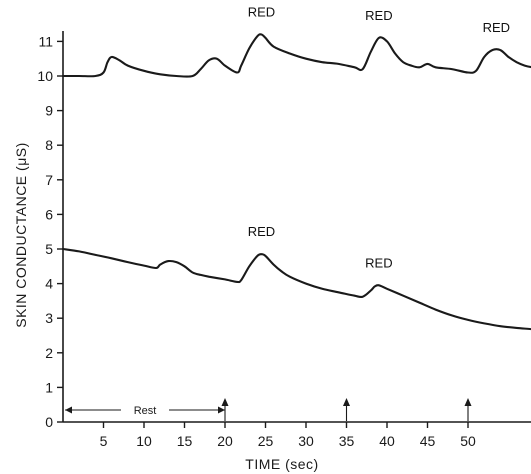  I want to click on x-tick-label-20: 20, so click(225, 441).